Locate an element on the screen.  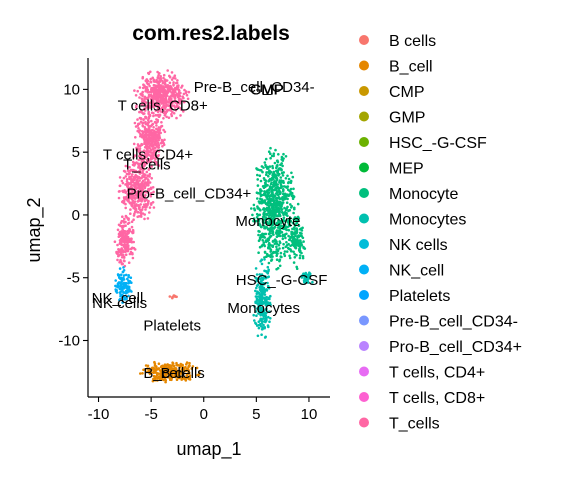
legend-item: Monocytes is located at coordinates (412, 220).